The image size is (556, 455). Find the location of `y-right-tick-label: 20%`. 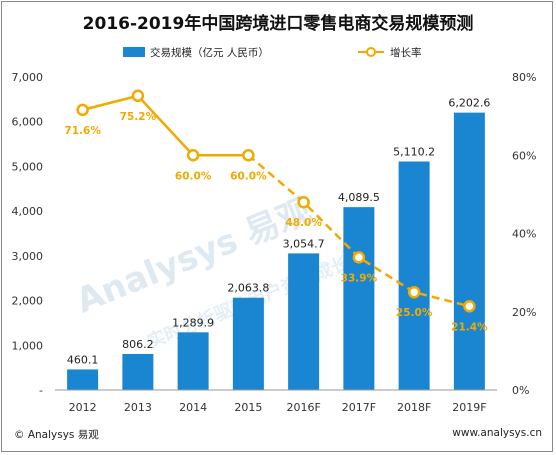

y-right-tick-label: 20% is located at coordinates (524, 312).